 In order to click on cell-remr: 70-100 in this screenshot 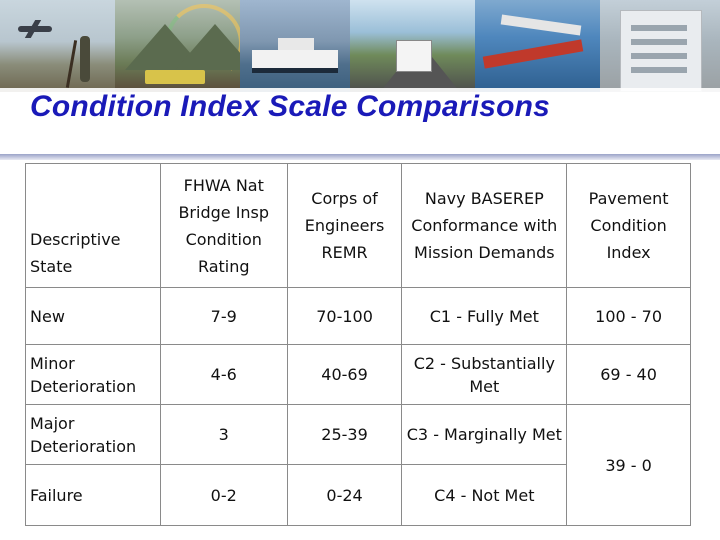, I will do `click(344, 316)`.